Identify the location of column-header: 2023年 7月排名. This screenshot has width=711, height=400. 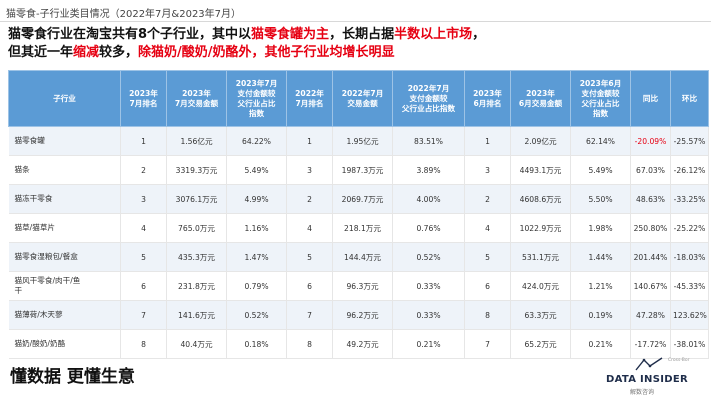
(143, 98).